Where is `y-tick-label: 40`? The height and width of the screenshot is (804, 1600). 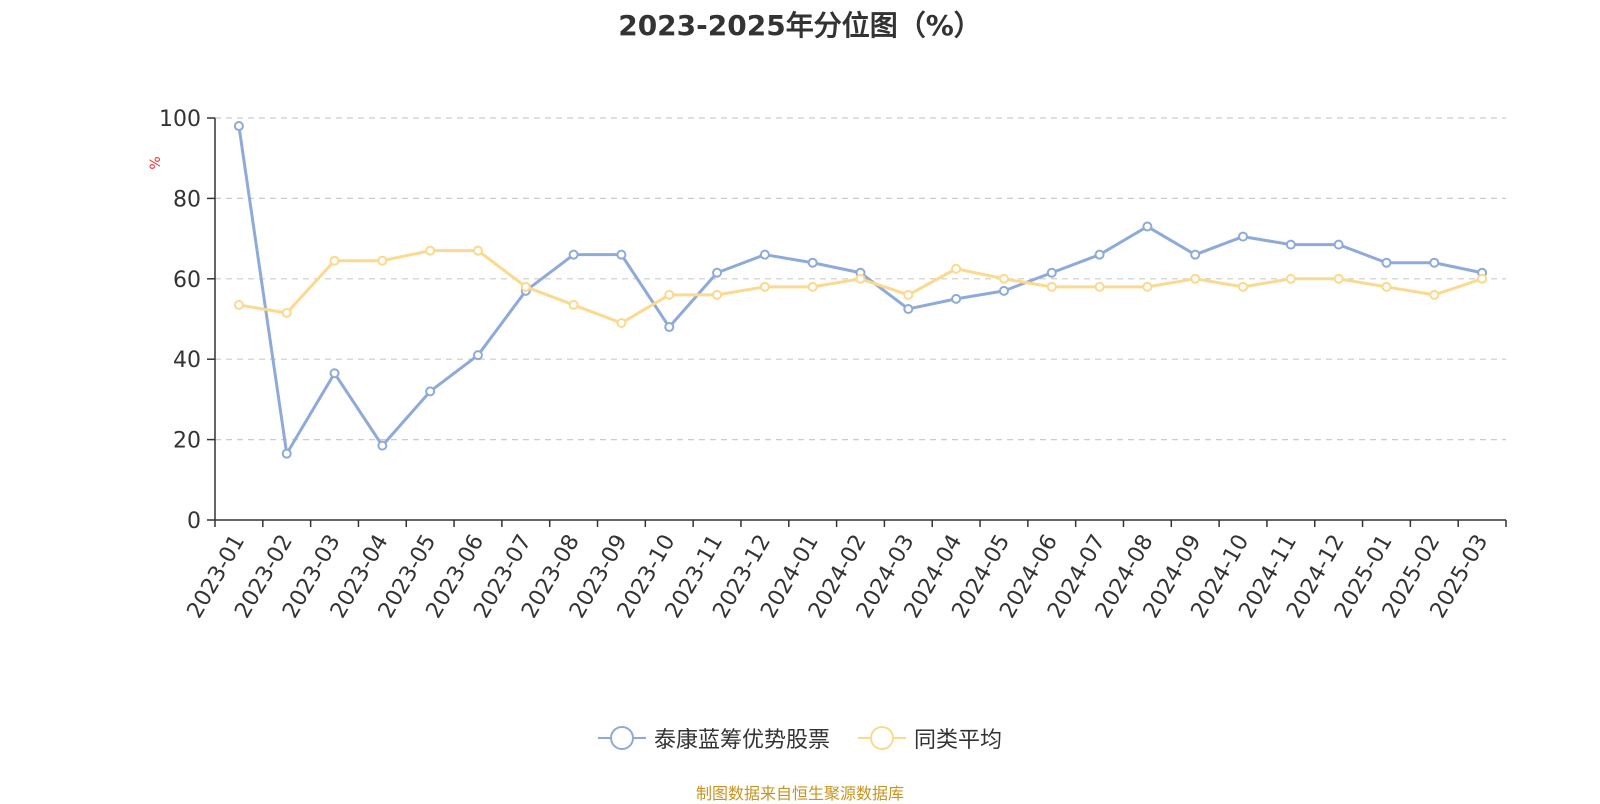 y-tick-label: 40 is located at coordinates (187, 360).